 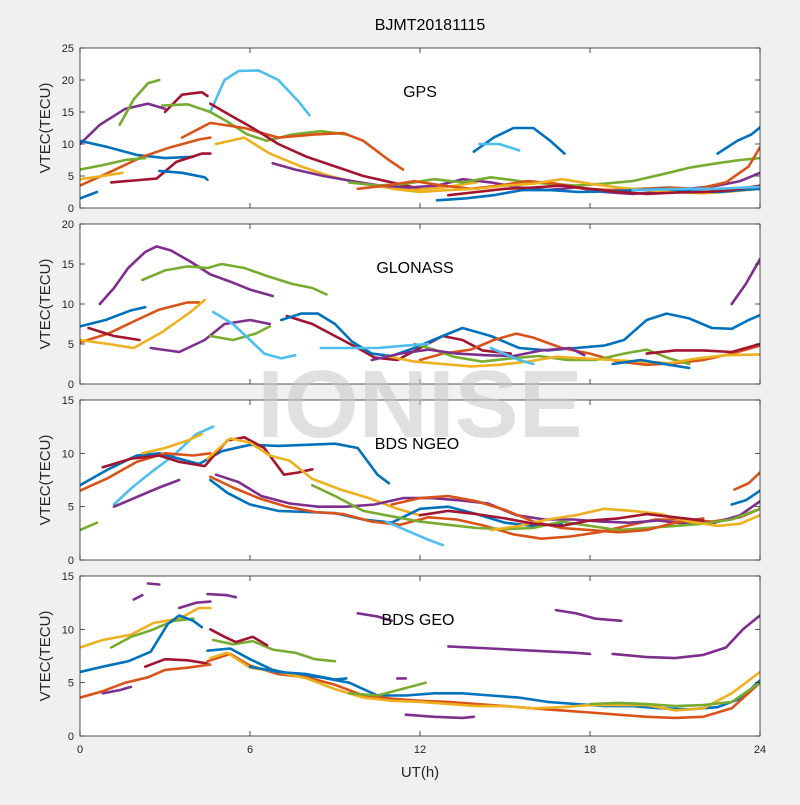 I want to click on x-tick-label: 0, so click(x=80, y=750).